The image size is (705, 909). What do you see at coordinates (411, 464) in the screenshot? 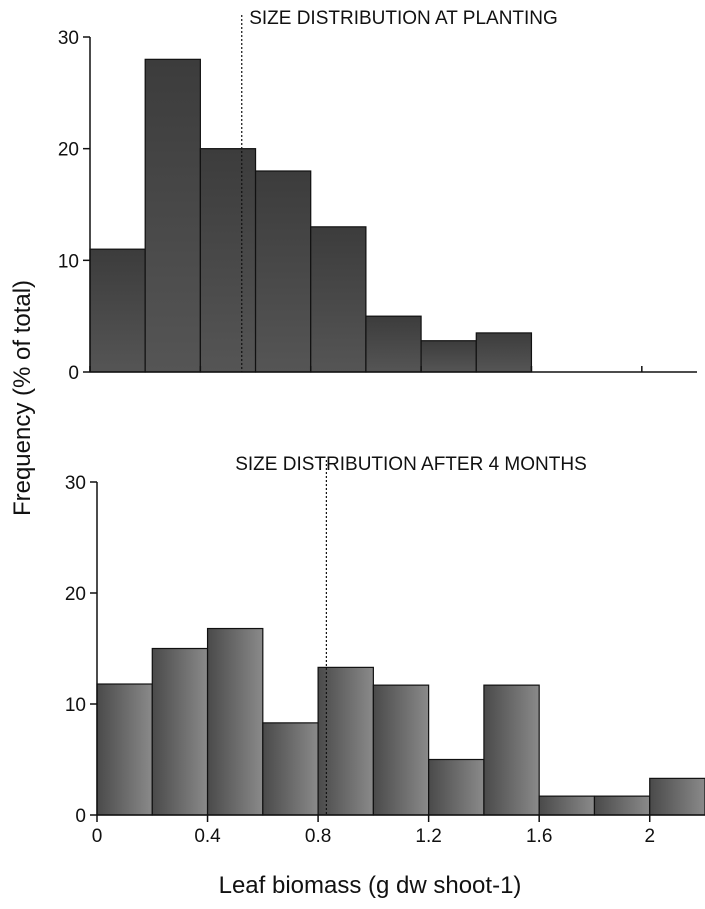
I see `panel-title: SIZE DISTRIBUTION AFTER 4 MONTHS` at bounding box center [411, 464].